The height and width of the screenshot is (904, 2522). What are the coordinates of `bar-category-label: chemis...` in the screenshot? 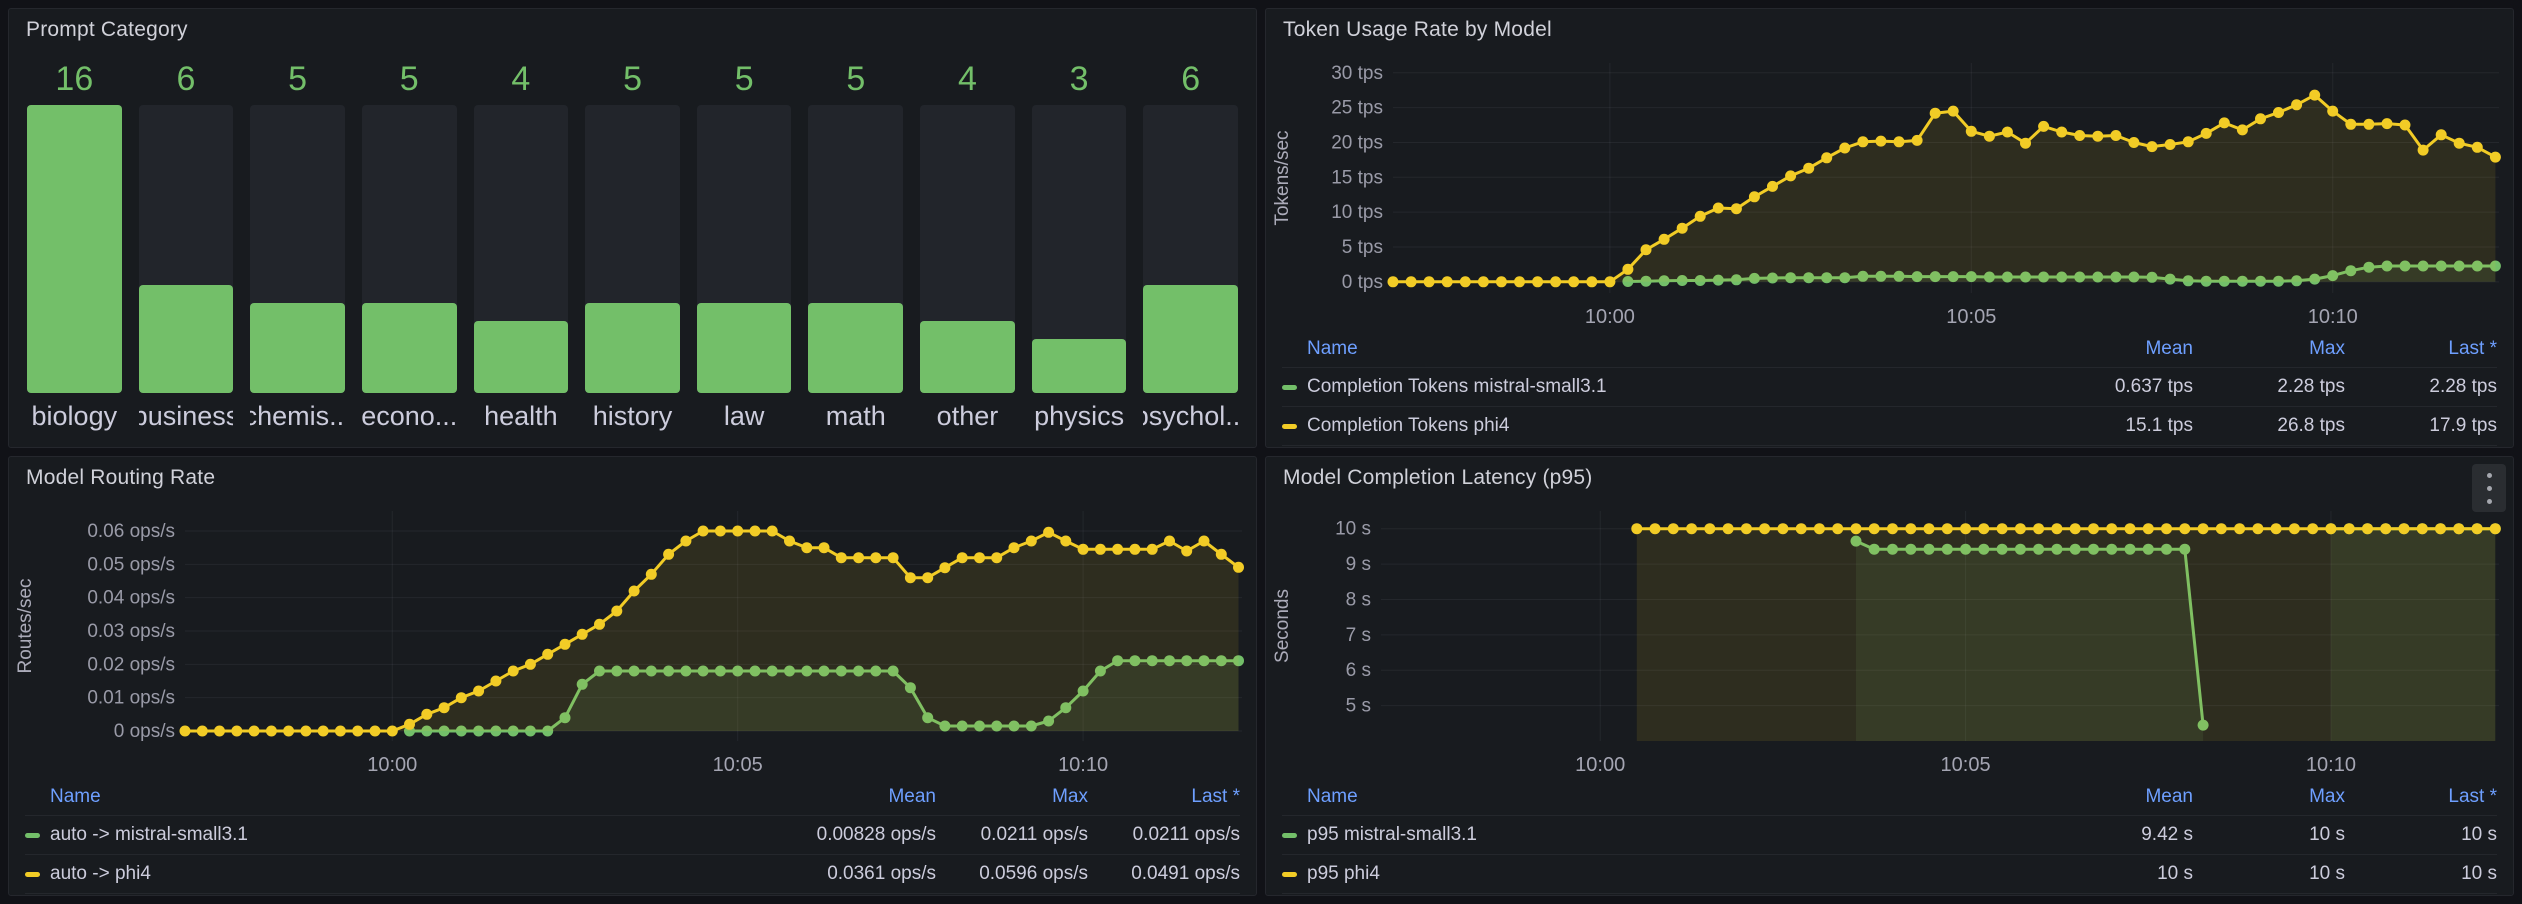 It's located at (297, 415).